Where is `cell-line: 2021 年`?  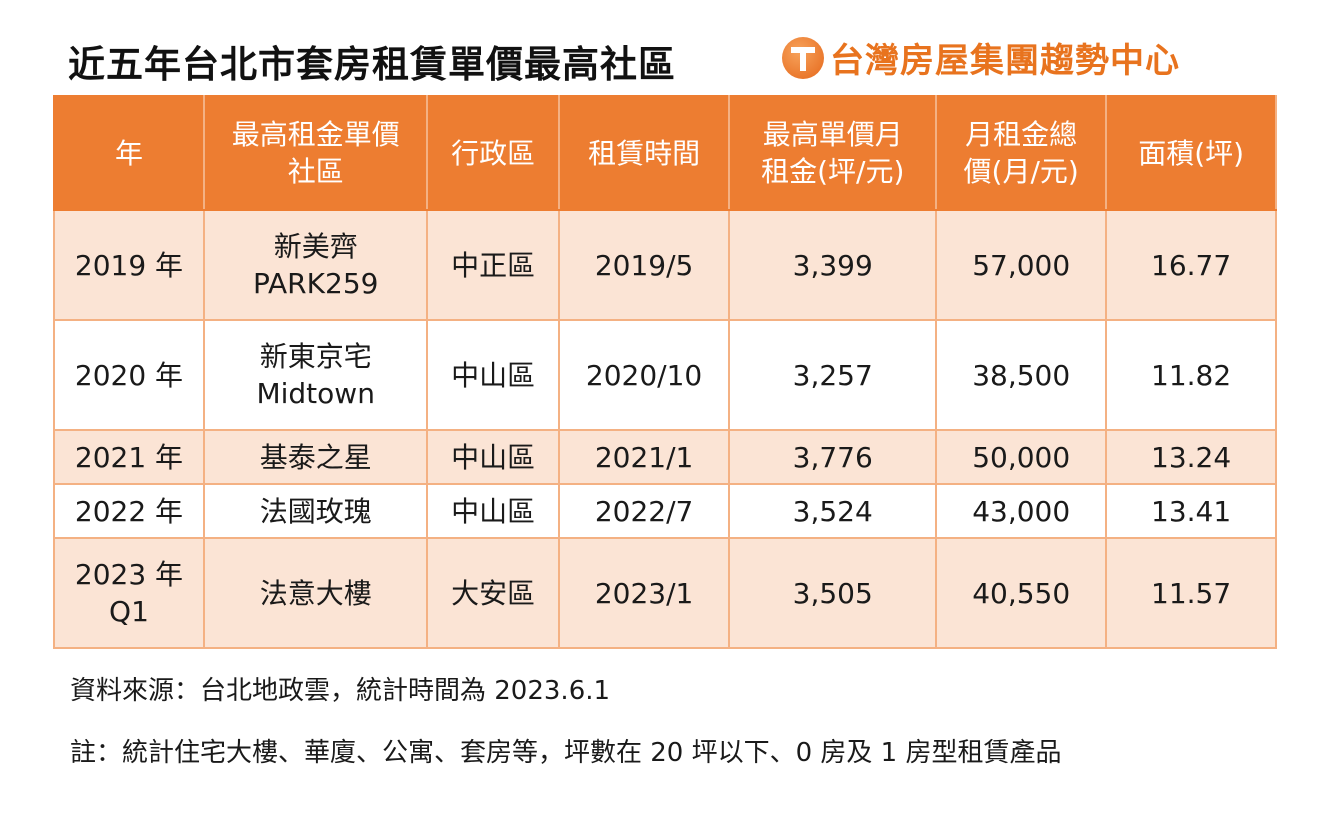 cell-line: 2021 年 is located at coordinates (129, 457).